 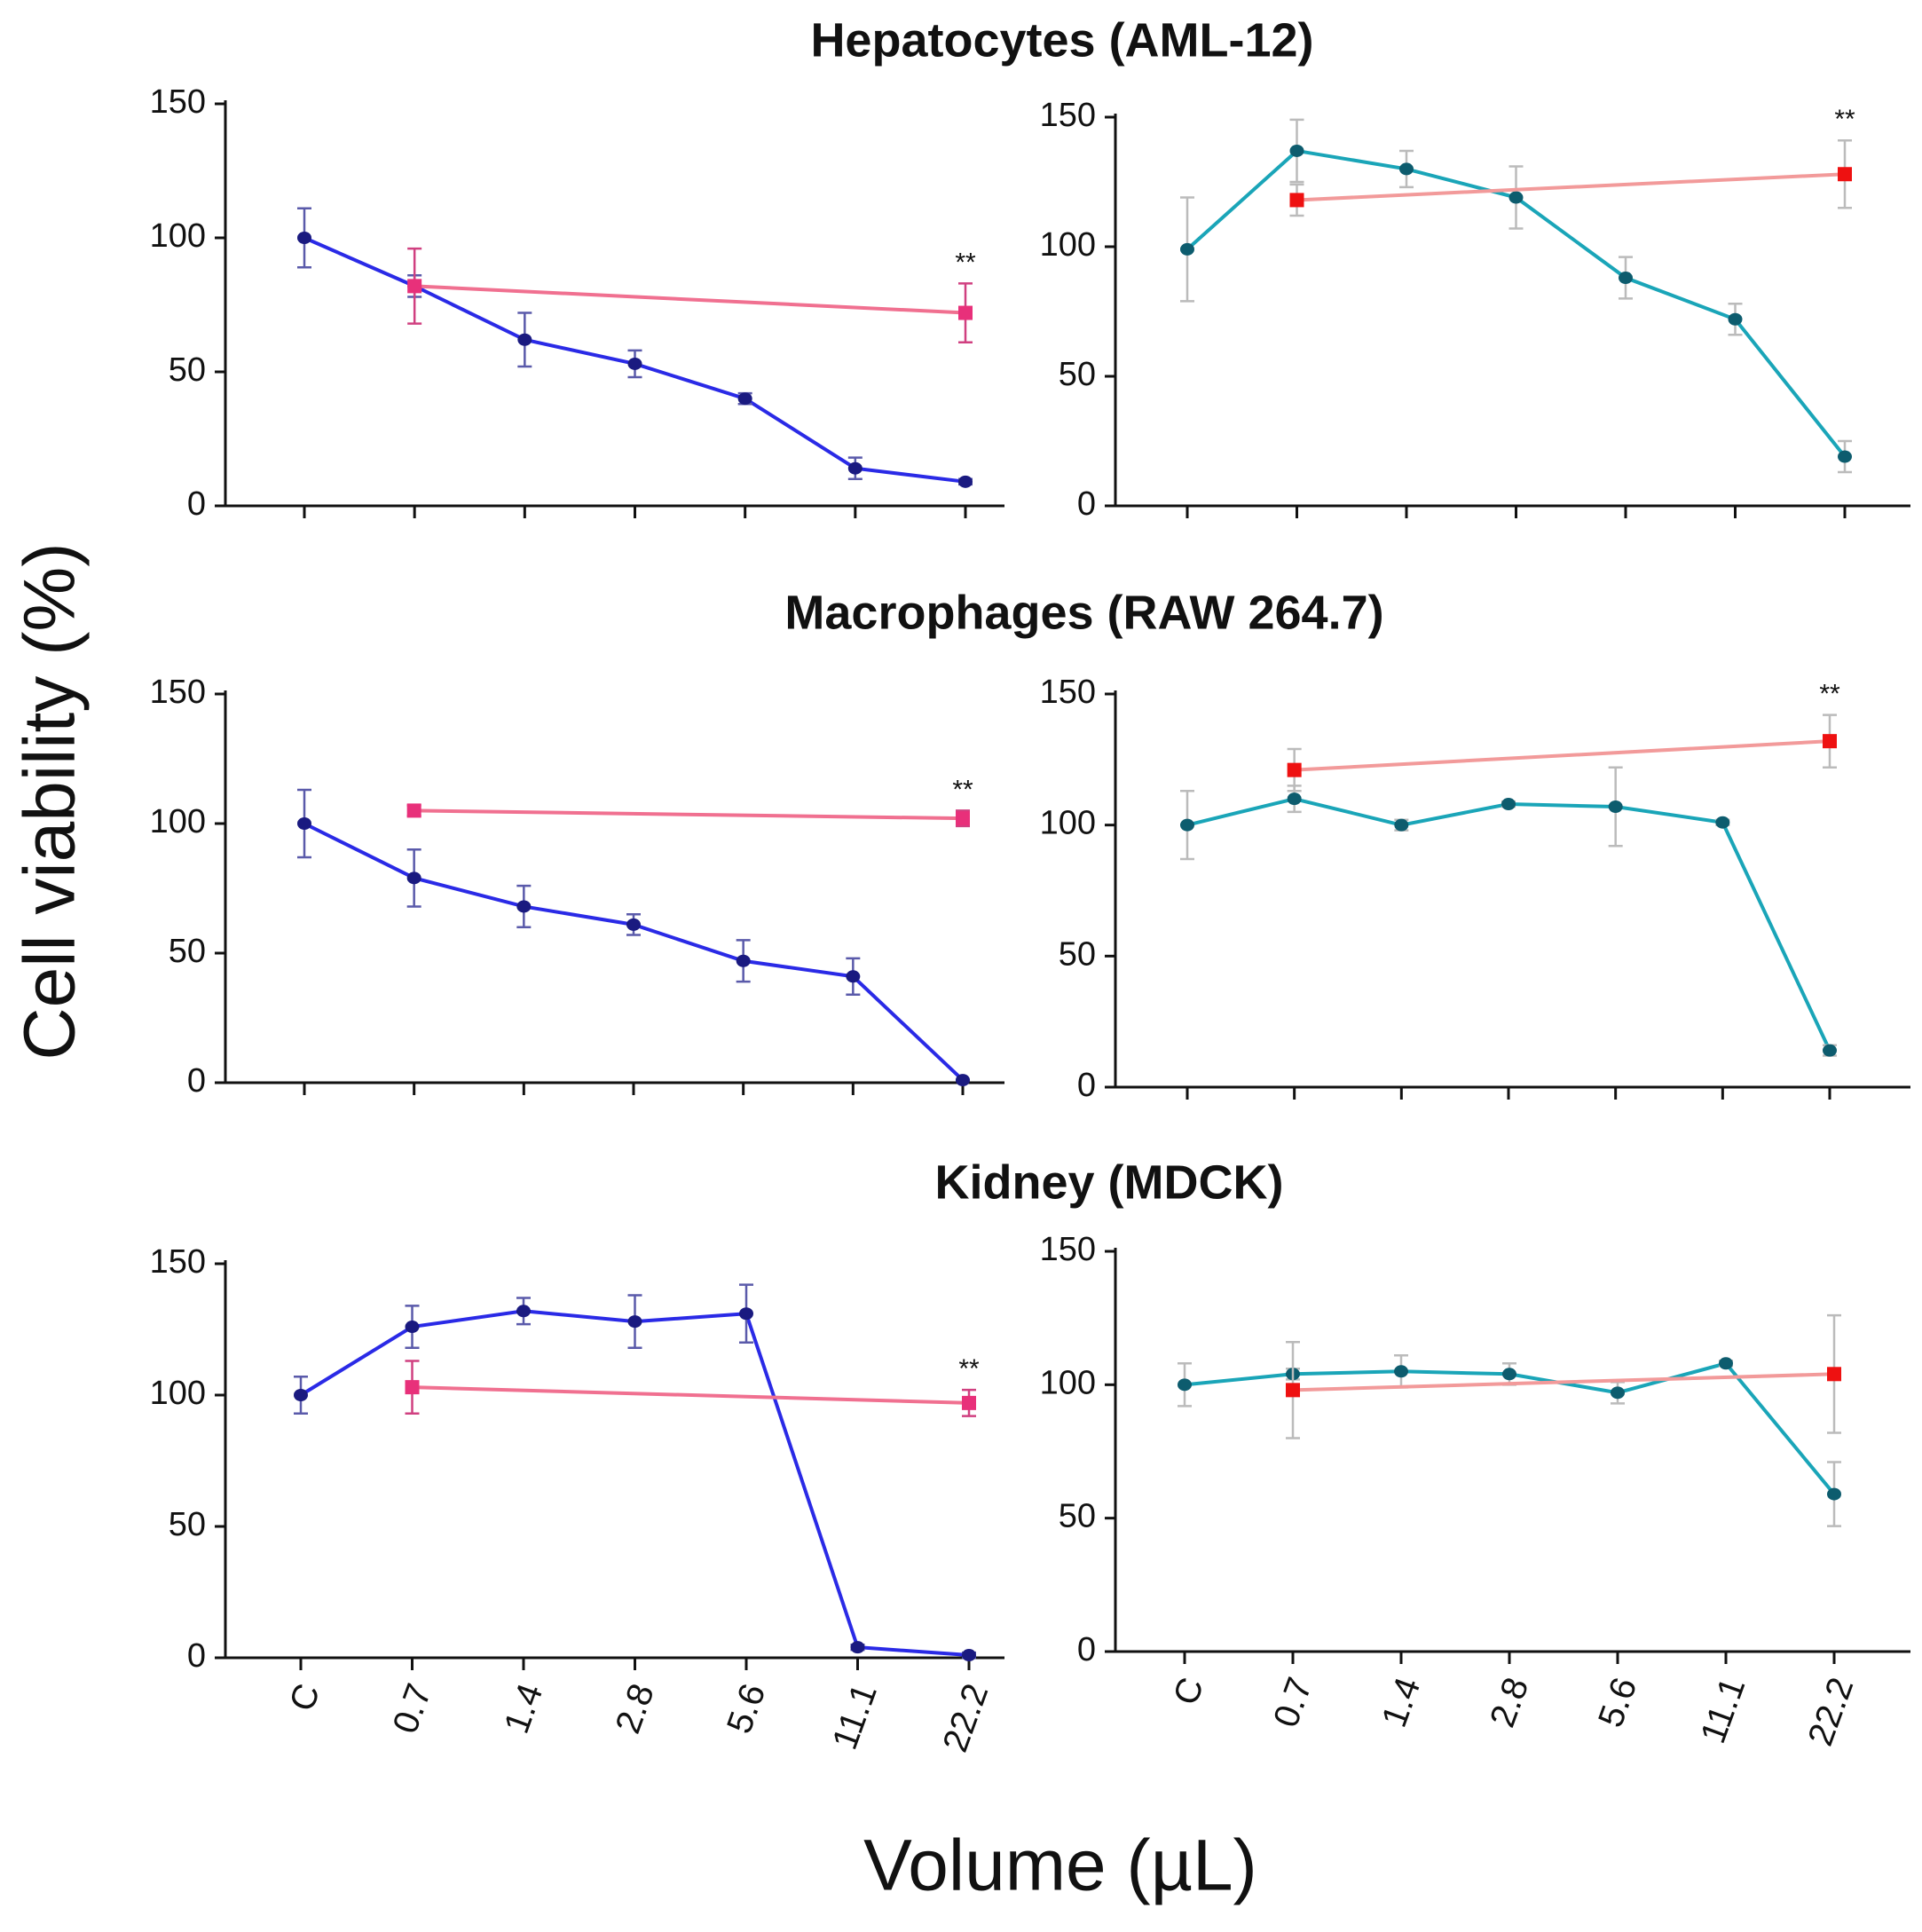 I want to click on row-title: Kidney (MDCK), so click(x=1109, y=1182).